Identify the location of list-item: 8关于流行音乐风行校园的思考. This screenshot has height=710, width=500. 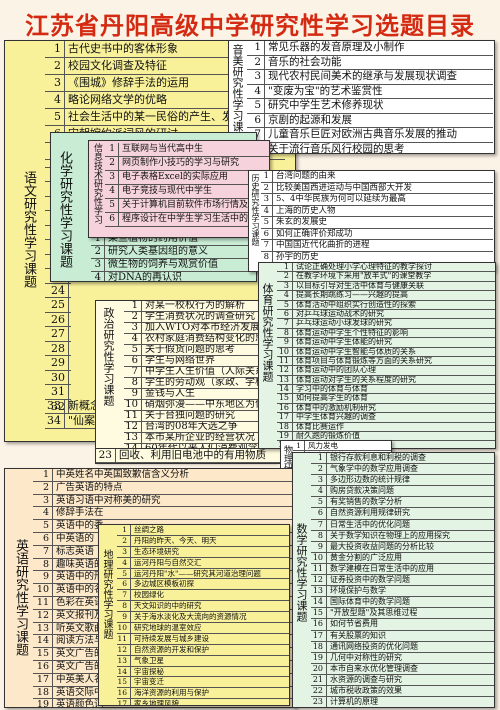
(370, 148).